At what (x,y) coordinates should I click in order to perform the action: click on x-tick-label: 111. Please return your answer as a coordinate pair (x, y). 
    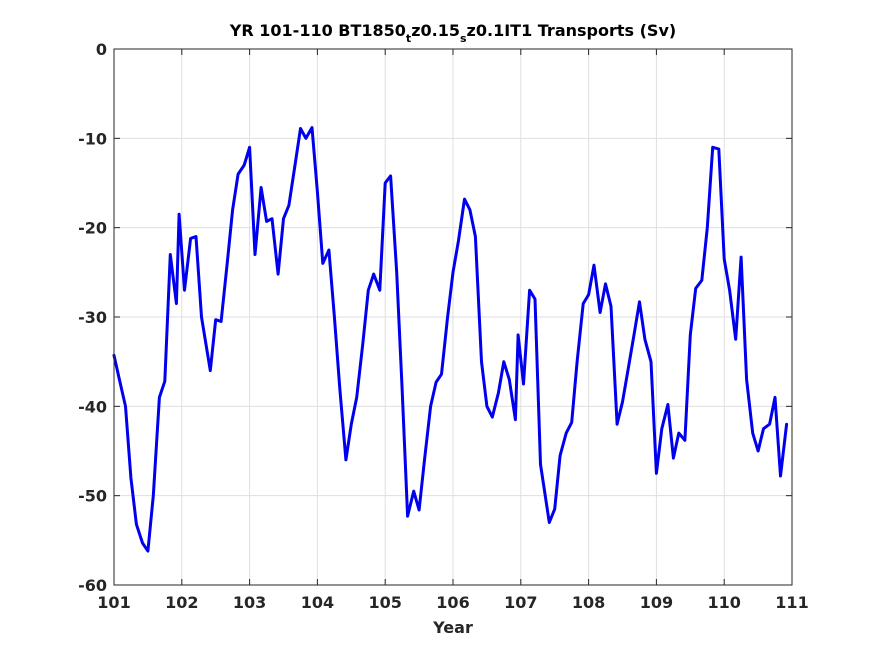
    Looking at the image, I should click on (791, 602).